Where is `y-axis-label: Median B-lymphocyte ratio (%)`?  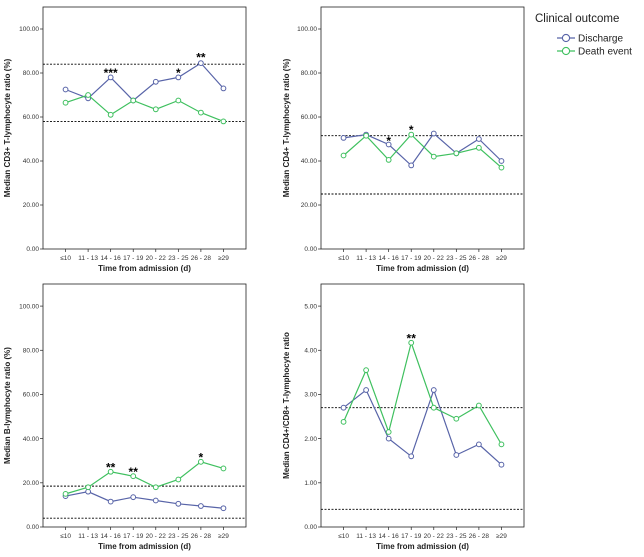 y-axis-label: Median B-lymphocyte ratio (%) is located at coordinates (7, 405).